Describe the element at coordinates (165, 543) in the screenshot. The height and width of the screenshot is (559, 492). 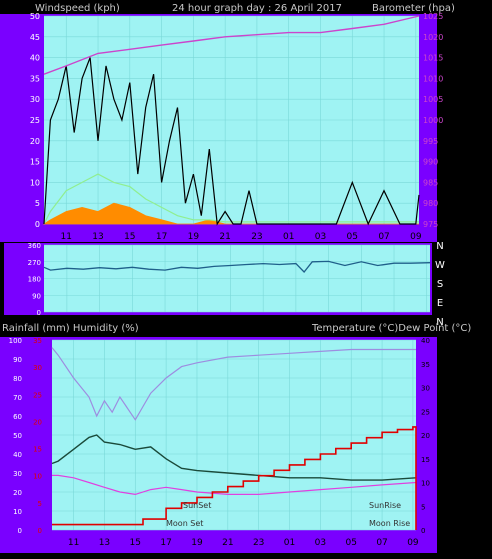
I see `x-tick-label: 17` at that location.